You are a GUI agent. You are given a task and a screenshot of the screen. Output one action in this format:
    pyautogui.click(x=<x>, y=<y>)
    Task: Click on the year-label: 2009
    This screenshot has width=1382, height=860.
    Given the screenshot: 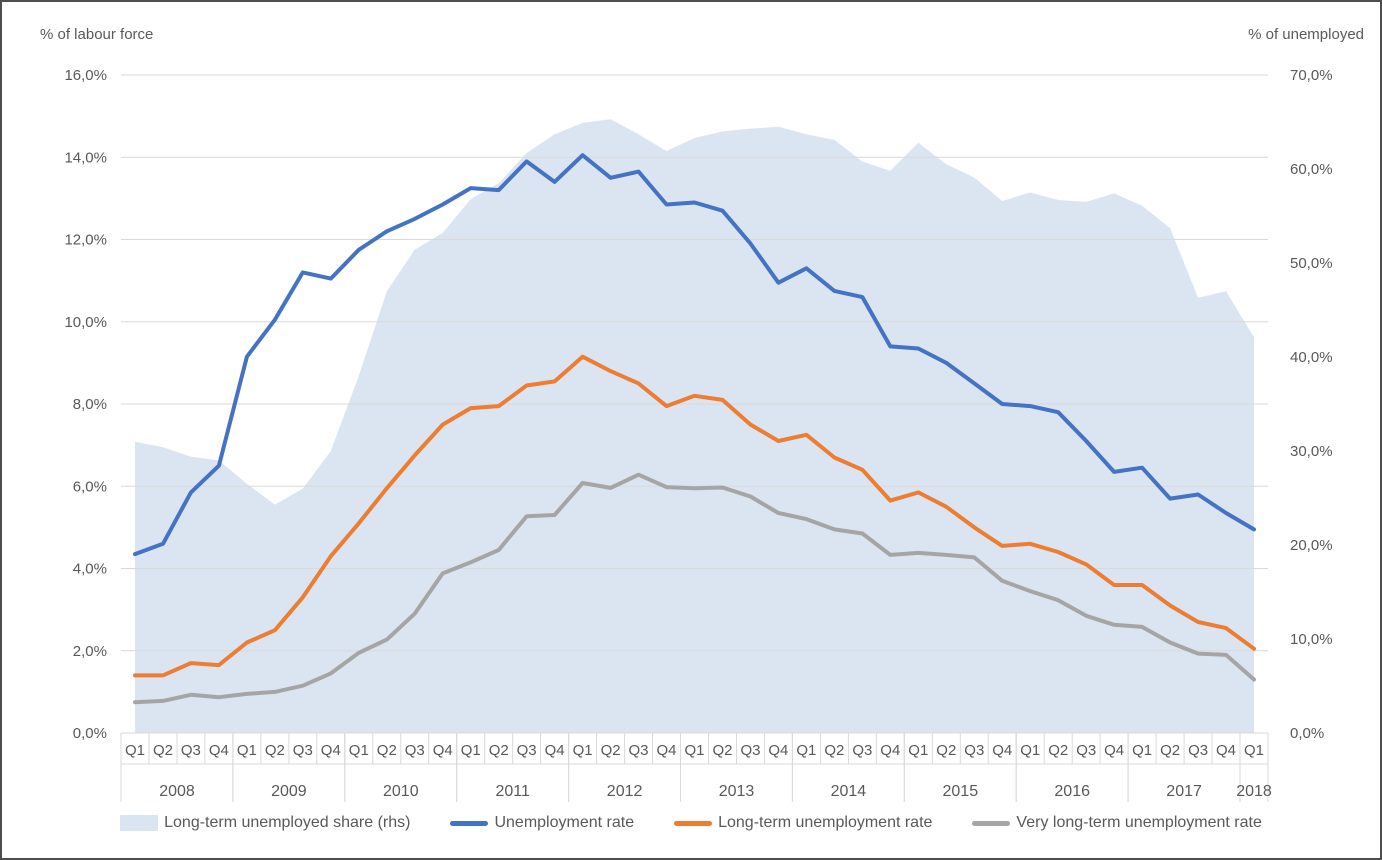 What is the action you would take?
    pyautogui.click(x=289, y=791)
    